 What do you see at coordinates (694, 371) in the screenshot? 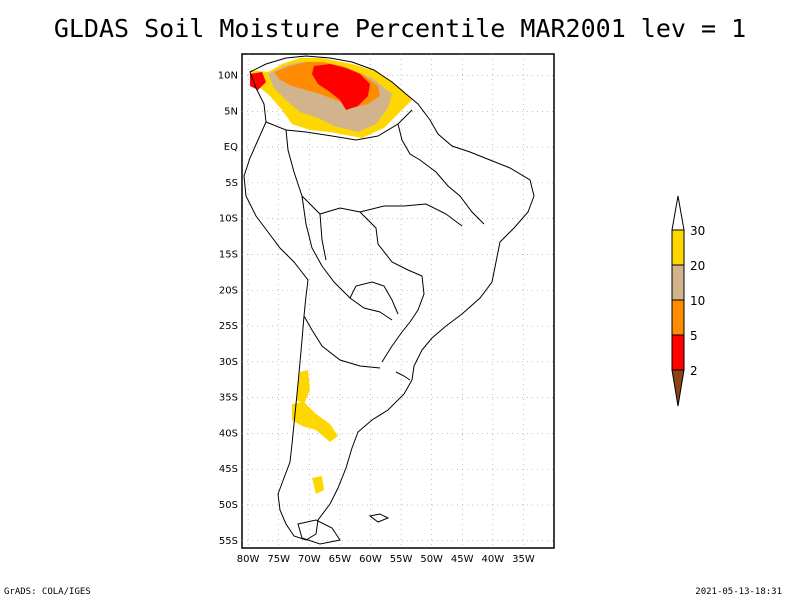
I see `legend-label-2: 2` at bounding box center [694, 371].